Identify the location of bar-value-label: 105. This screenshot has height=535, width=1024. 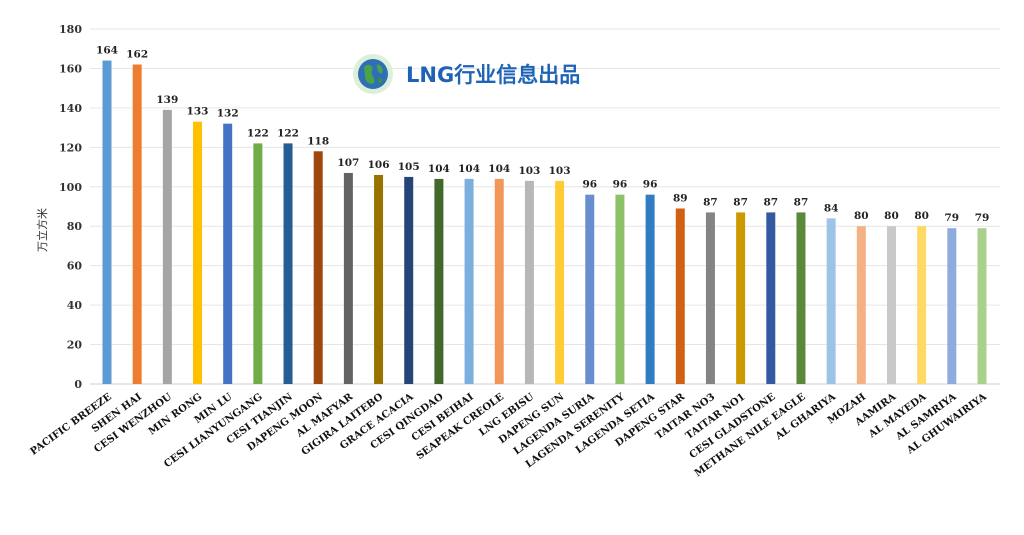
(409, 167).